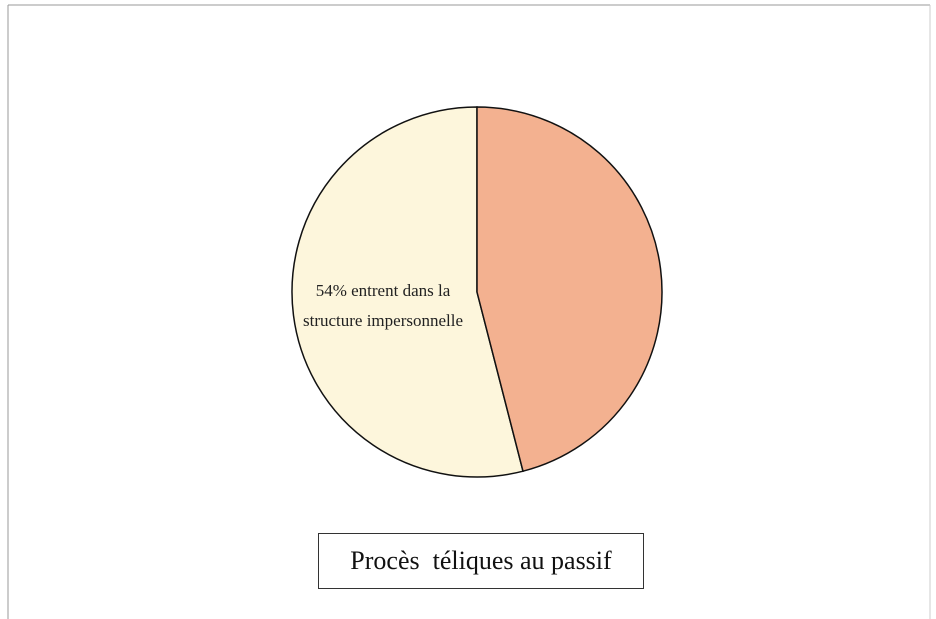  Describe the element at coordinates (481, 561) in the screenshot. I see `chart-title: Procès téliques au passif` at that location.